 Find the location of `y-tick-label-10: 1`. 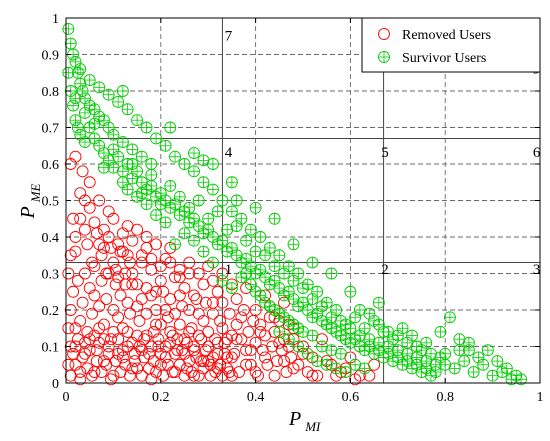

y-tick-label-10: 1 is located at coordinates (55, 19).